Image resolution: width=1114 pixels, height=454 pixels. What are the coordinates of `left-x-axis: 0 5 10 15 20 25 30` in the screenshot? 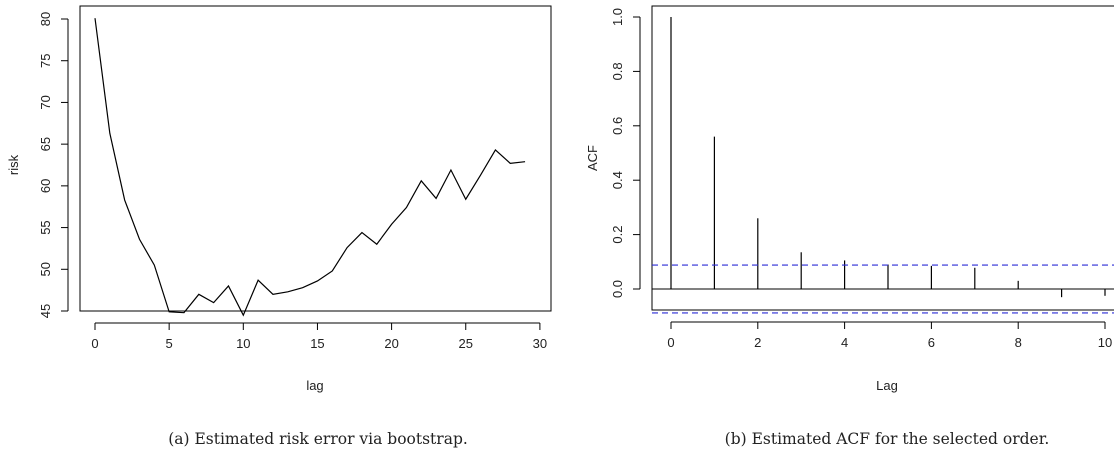 It's located at (319, 336).